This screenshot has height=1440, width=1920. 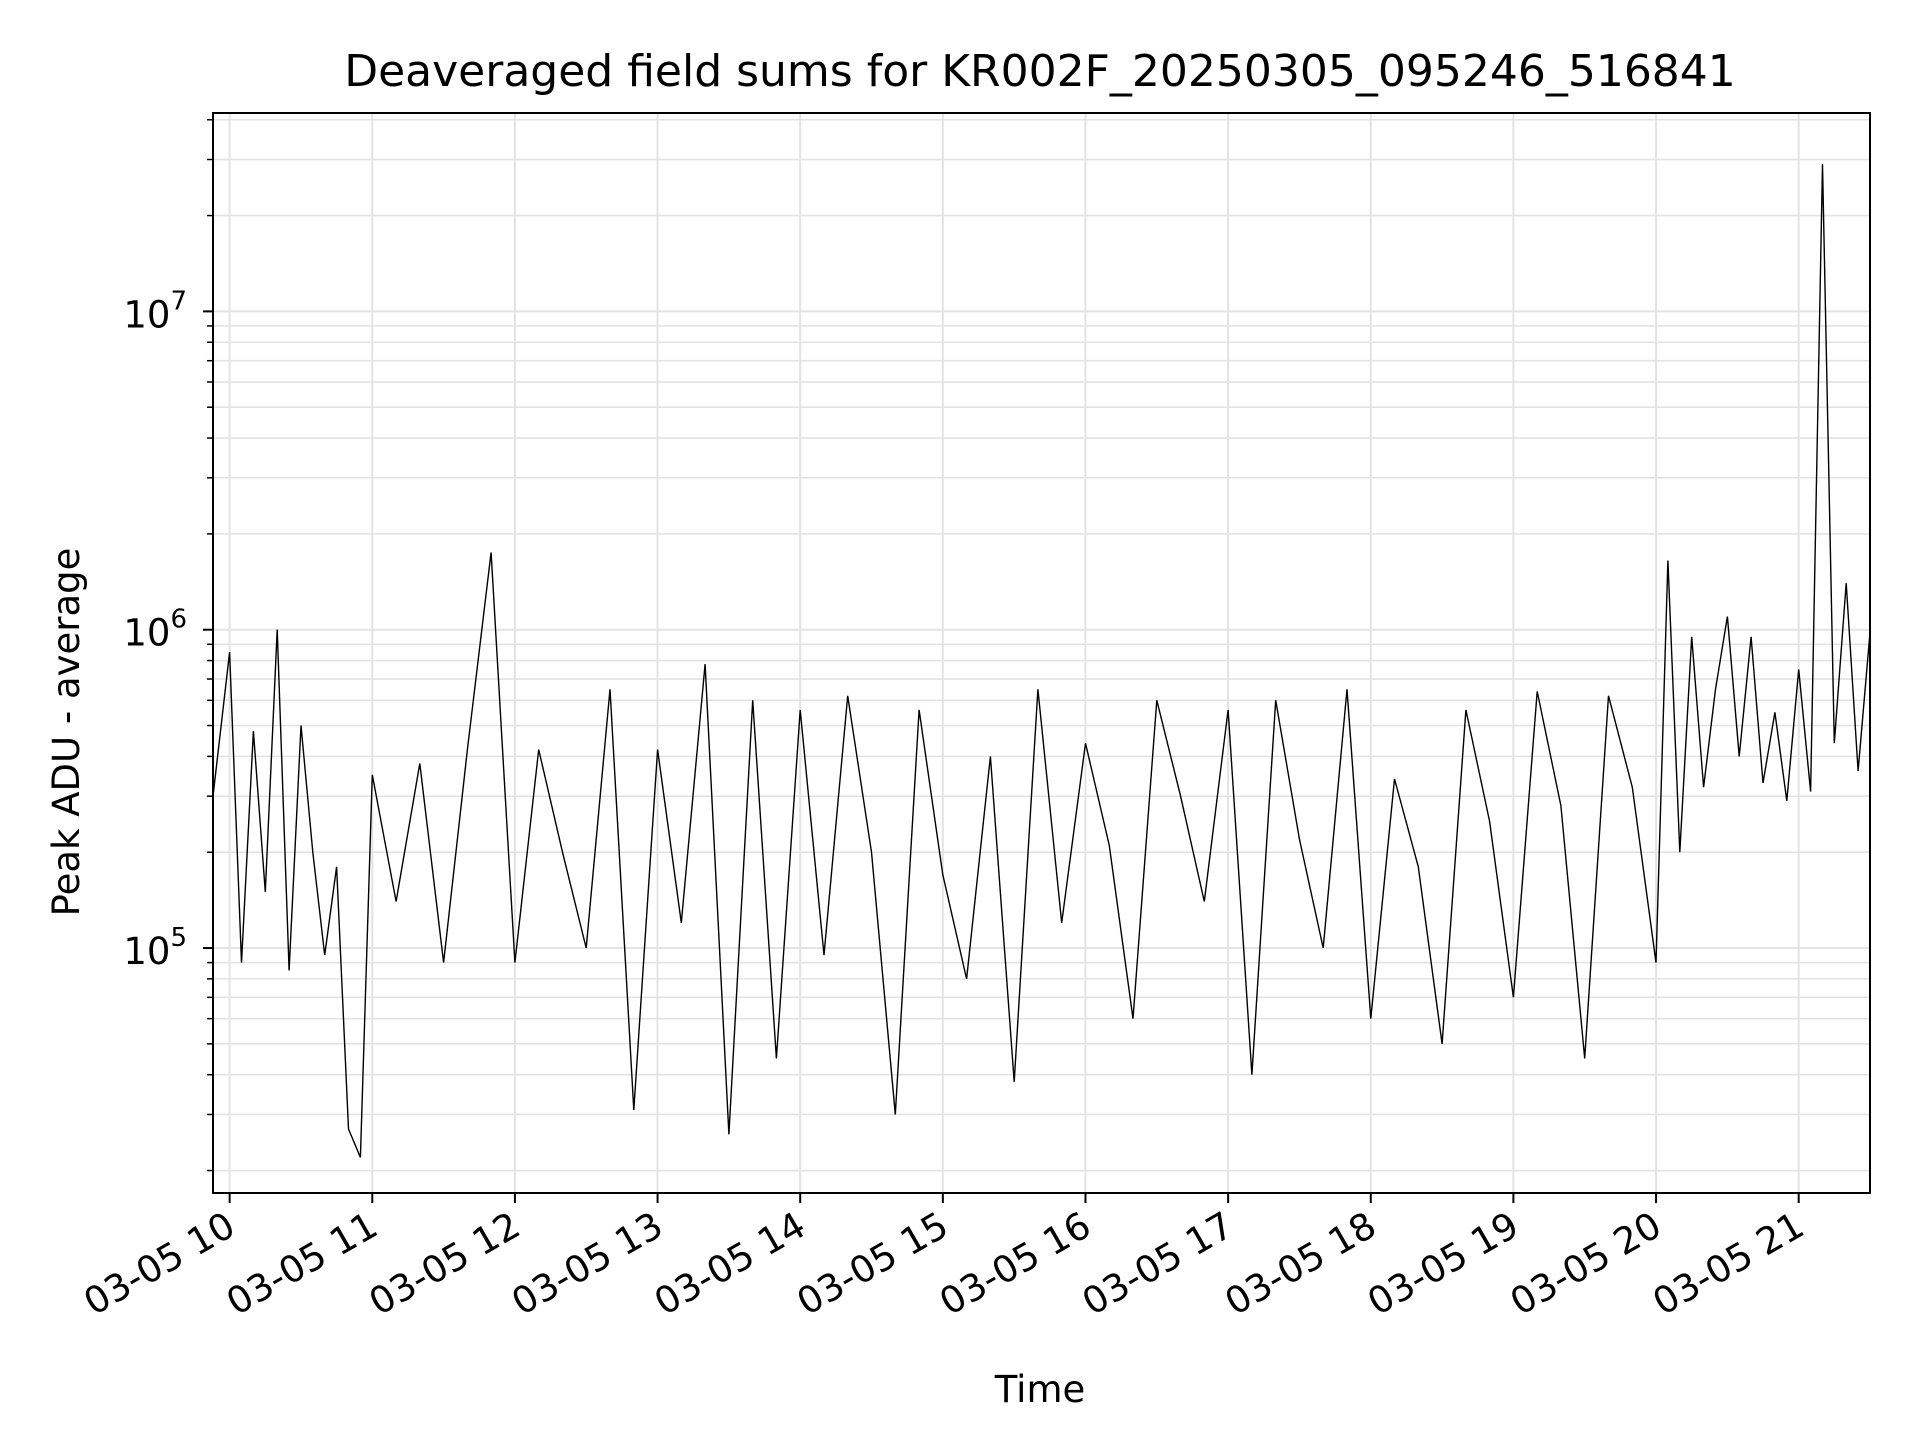 I want to click on y-tick-label: 10⁷, so click(x=155, y=311).